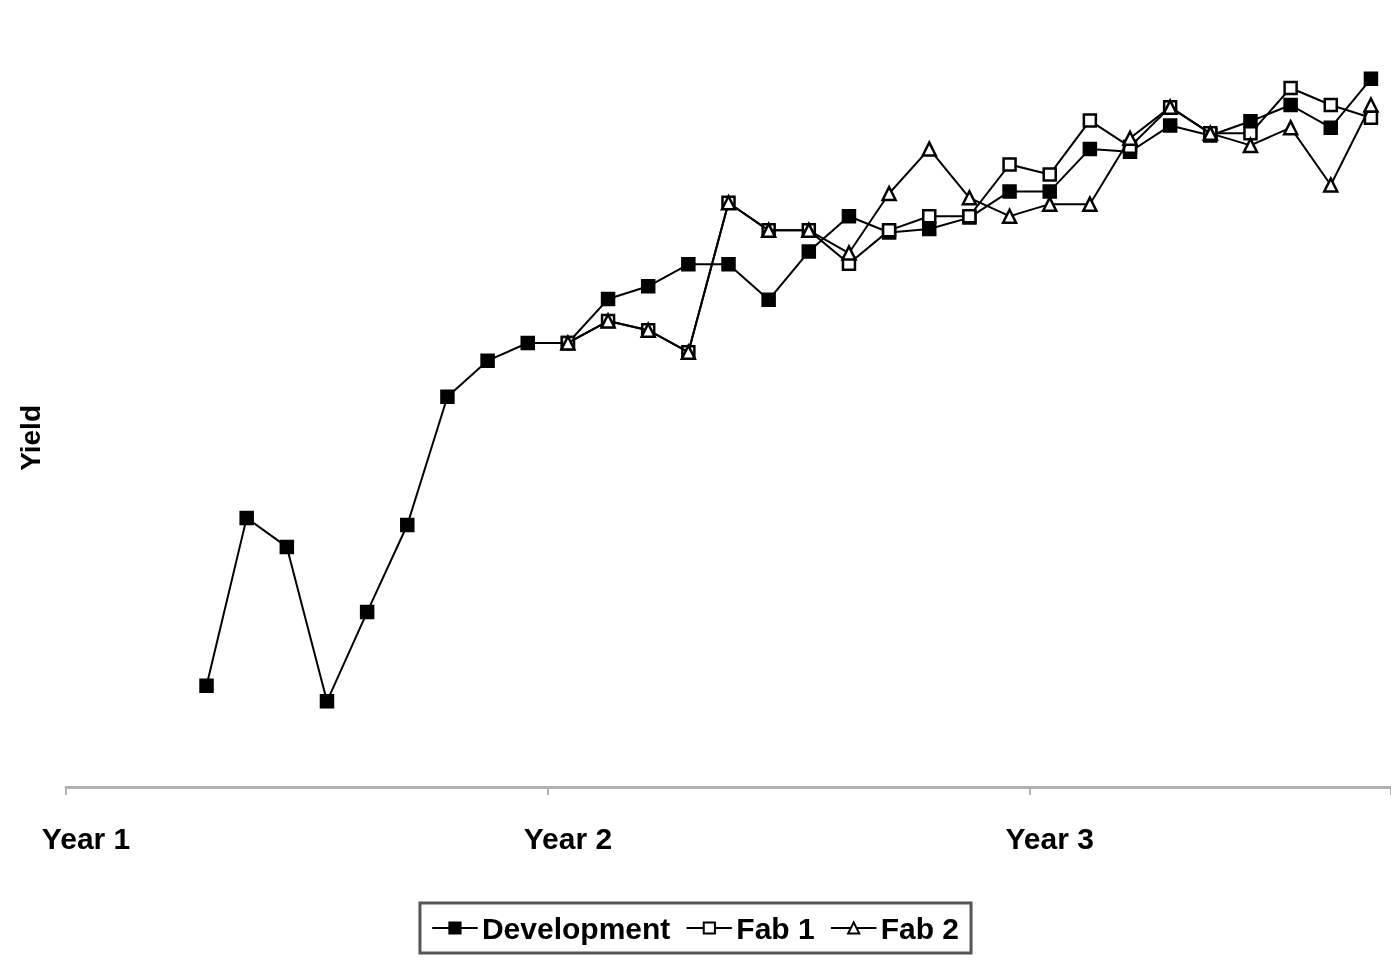 Image resolution: width=1391 pixels, height=961 pixels. Describe the element at coordinates (30, 438) in the screenshot. I see `y-axis-title: Yield` at that location.